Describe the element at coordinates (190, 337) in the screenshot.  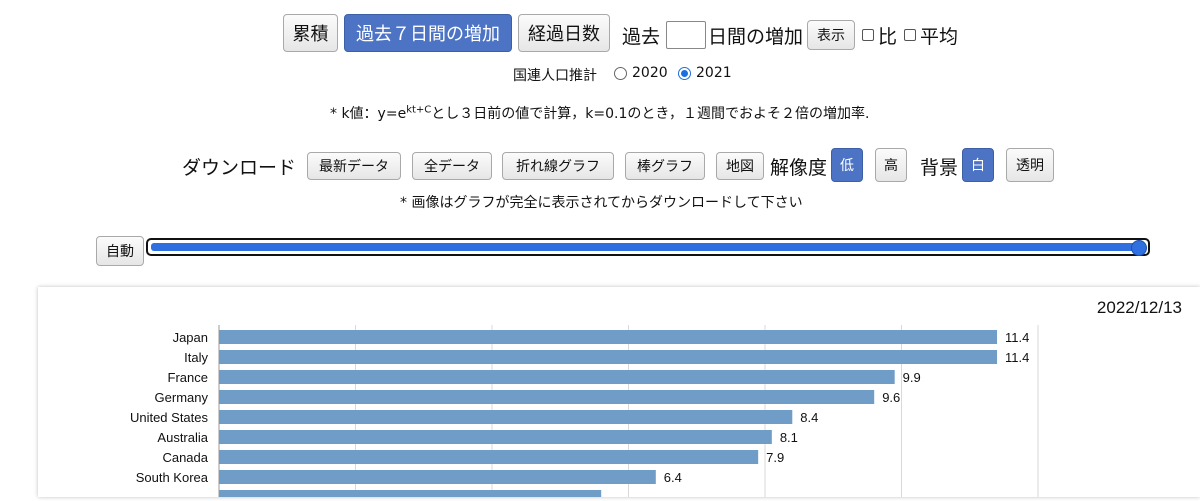
I see `category-label: Japan` at that location.